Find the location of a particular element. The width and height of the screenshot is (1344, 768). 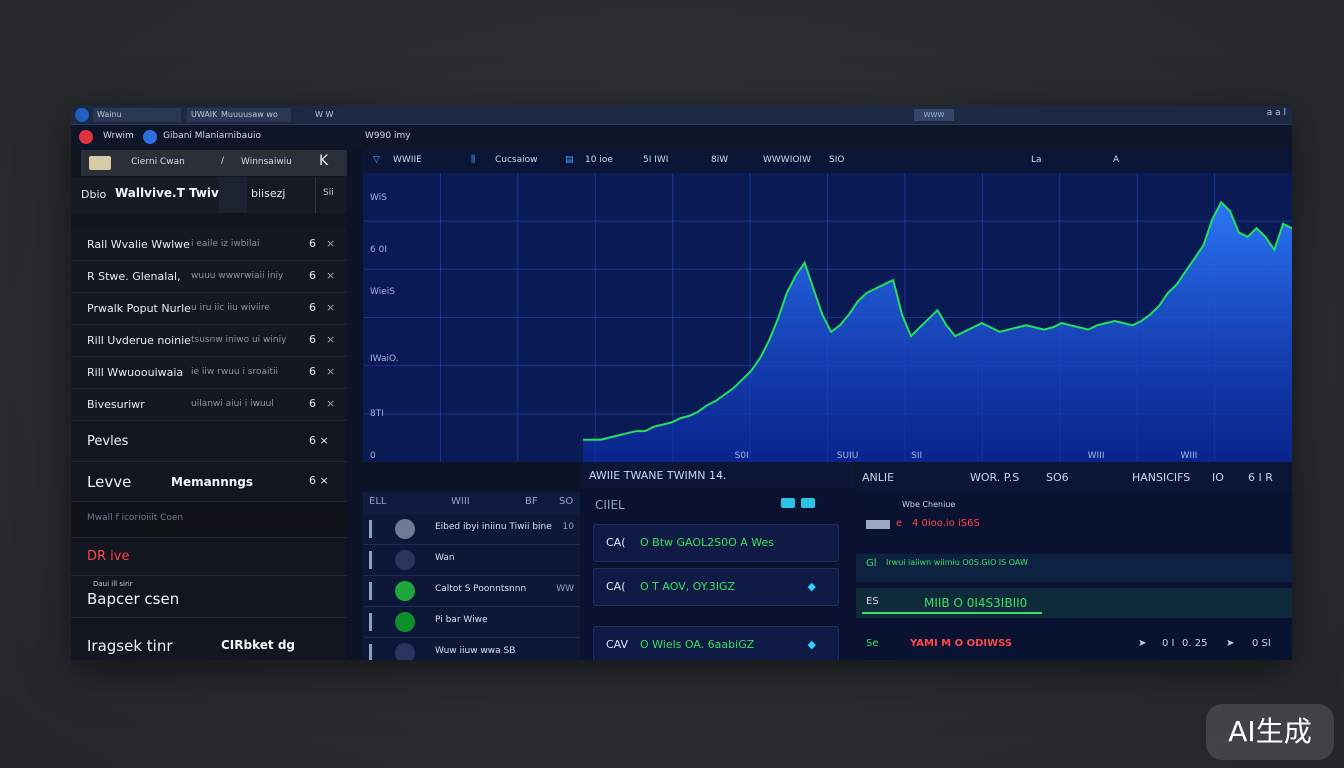

sidebar-row: Bivesuriwr uilanwi aiui i iwuul 6 × is located at coordinates (209, 405).